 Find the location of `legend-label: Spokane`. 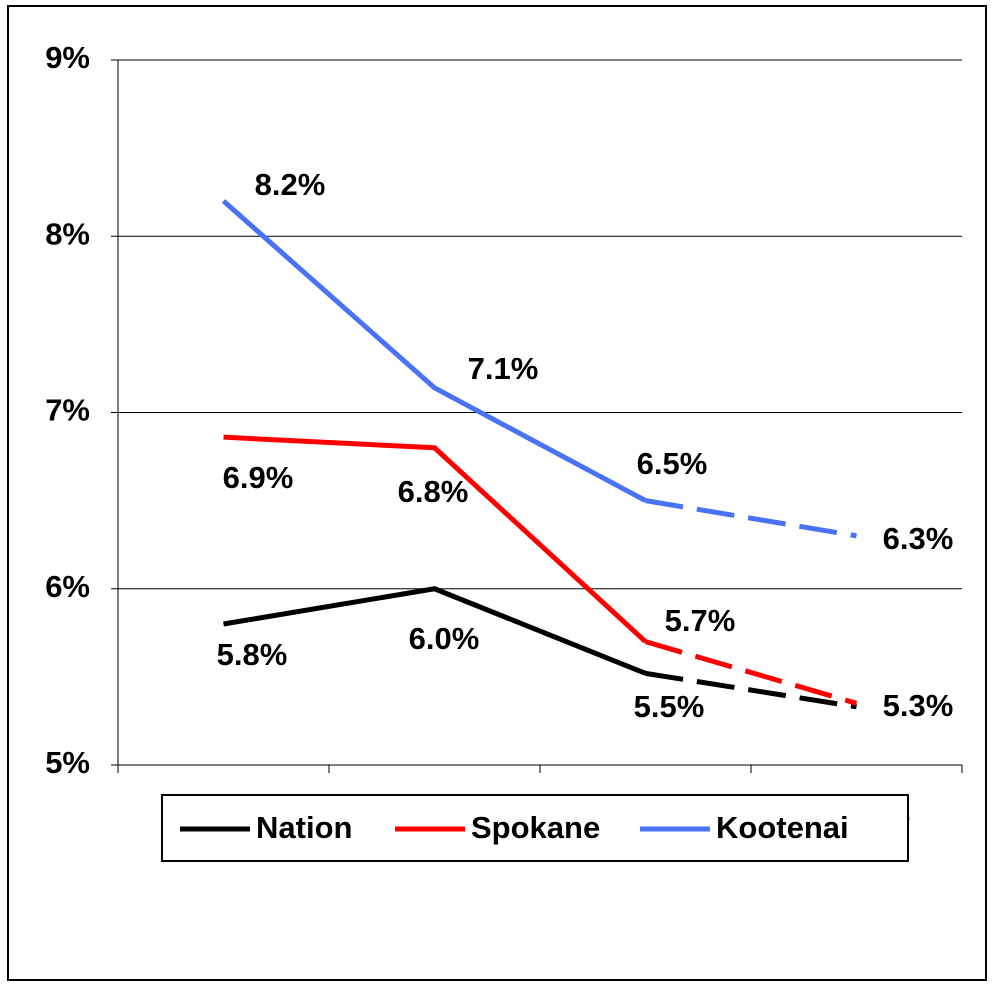

legend-label: Spokane is located at coordinates (535, 827).